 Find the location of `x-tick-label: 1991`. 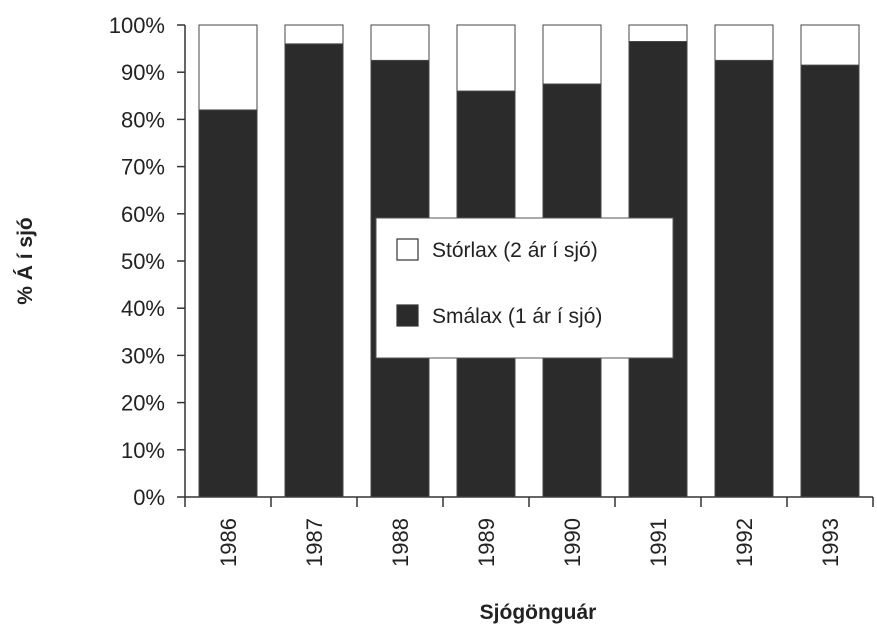

x-tick-label: 1991 is located at coordinates (658, 542).